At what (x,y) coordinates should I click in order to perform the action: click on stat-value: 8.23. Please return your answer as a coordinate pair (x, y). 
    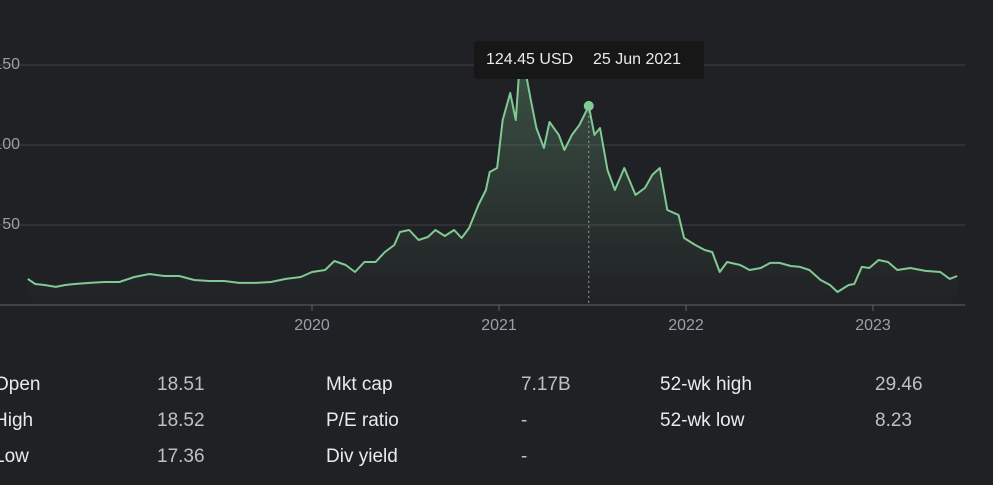
    Looking at the image, I should click on (893, 420).